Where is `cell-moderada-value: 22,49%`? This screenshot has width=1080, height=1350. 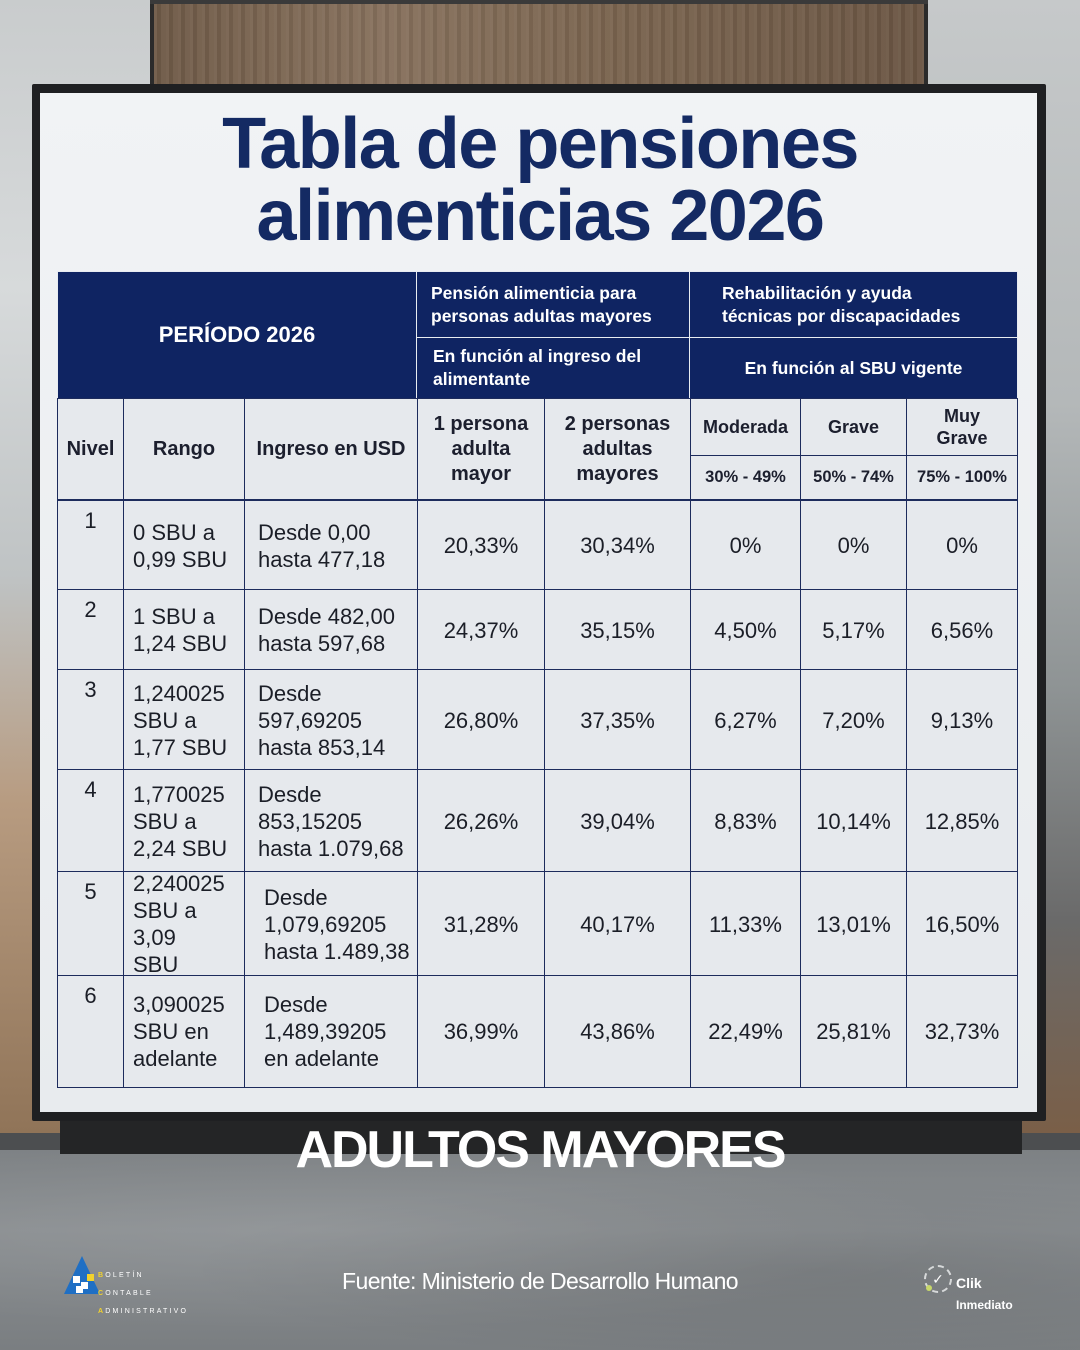 cell-moderada-value: 22,49% is located at coordinates (745, 1031).